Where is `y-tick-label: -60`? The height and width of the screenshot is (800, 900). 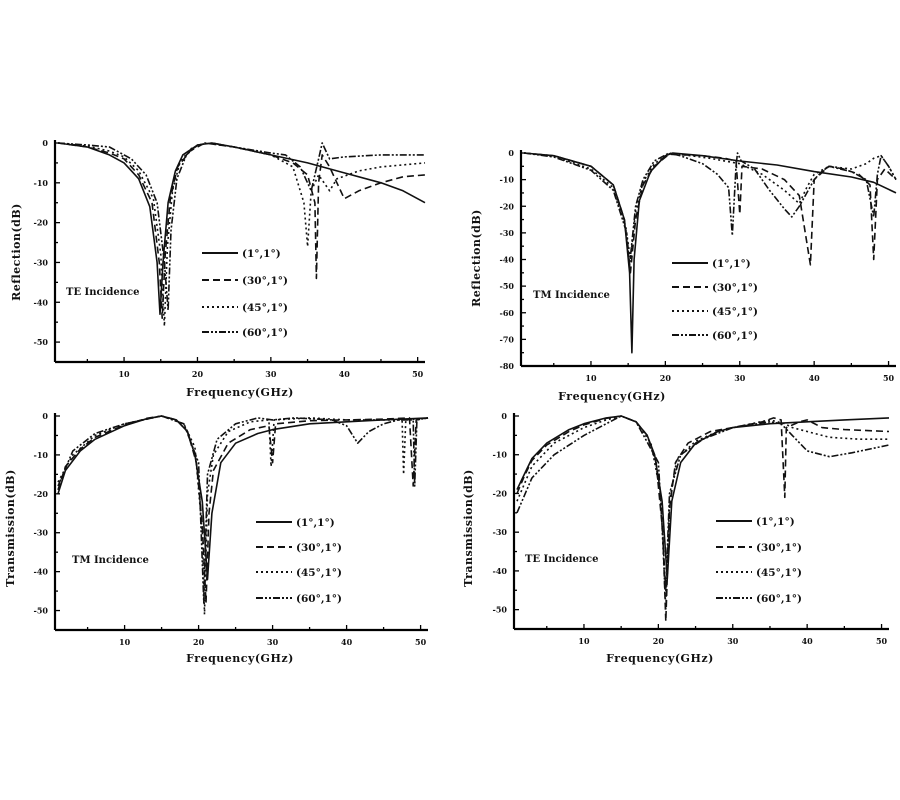 y-tick-label: -60 is located at coordinates (507, 313).